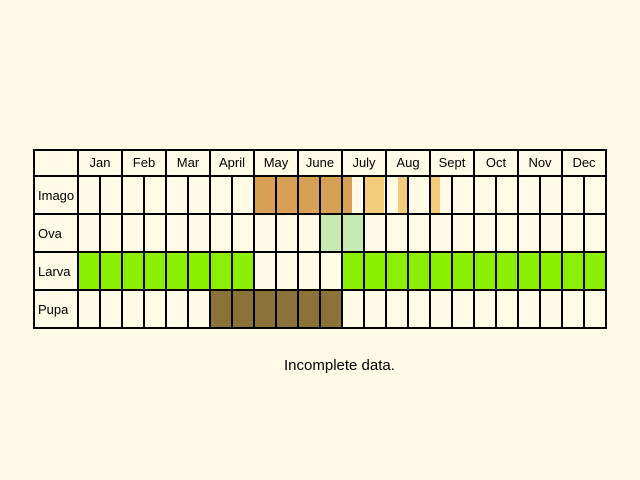  What do you see at coordinates (584, 162) in the screenshot?
I see `month-label-dec: Dec` at bounding box center [584, 162].